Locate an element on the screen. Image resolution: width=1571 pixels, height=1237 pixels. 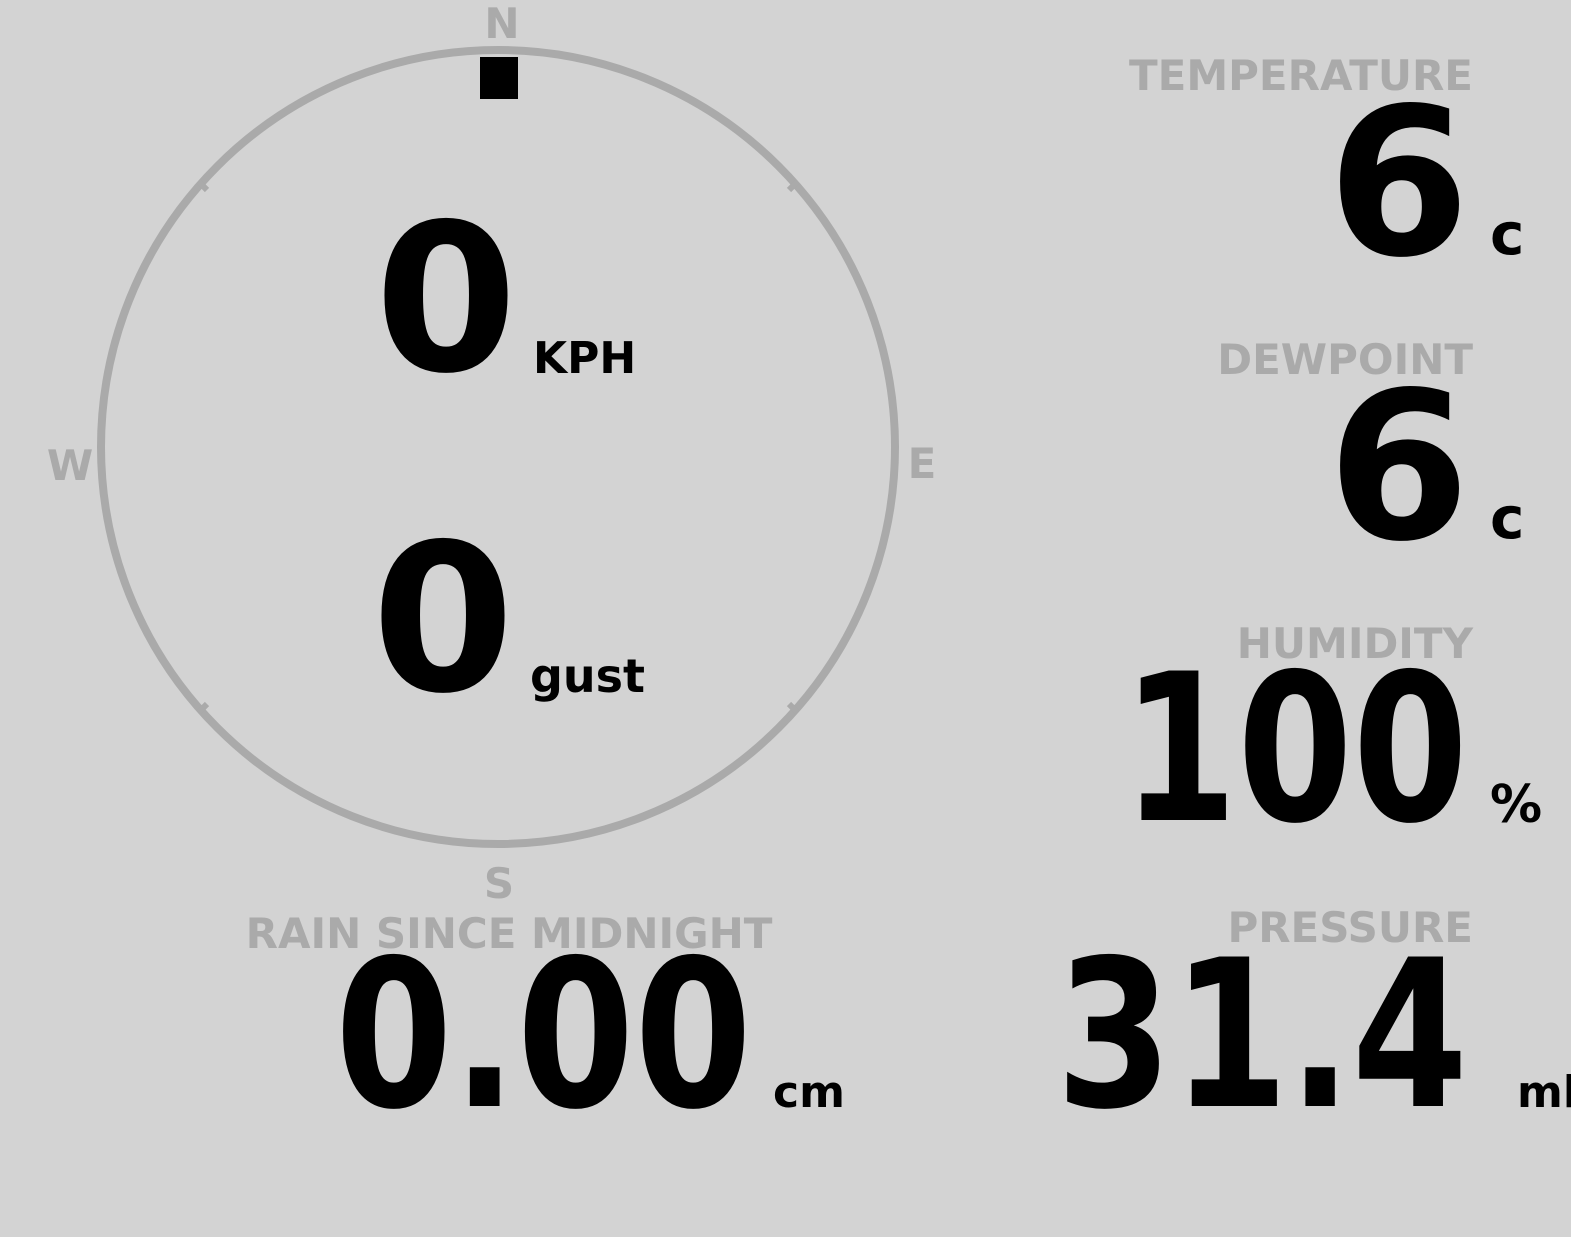
temperature-value: 6 is located at coordinates (1398, 184).